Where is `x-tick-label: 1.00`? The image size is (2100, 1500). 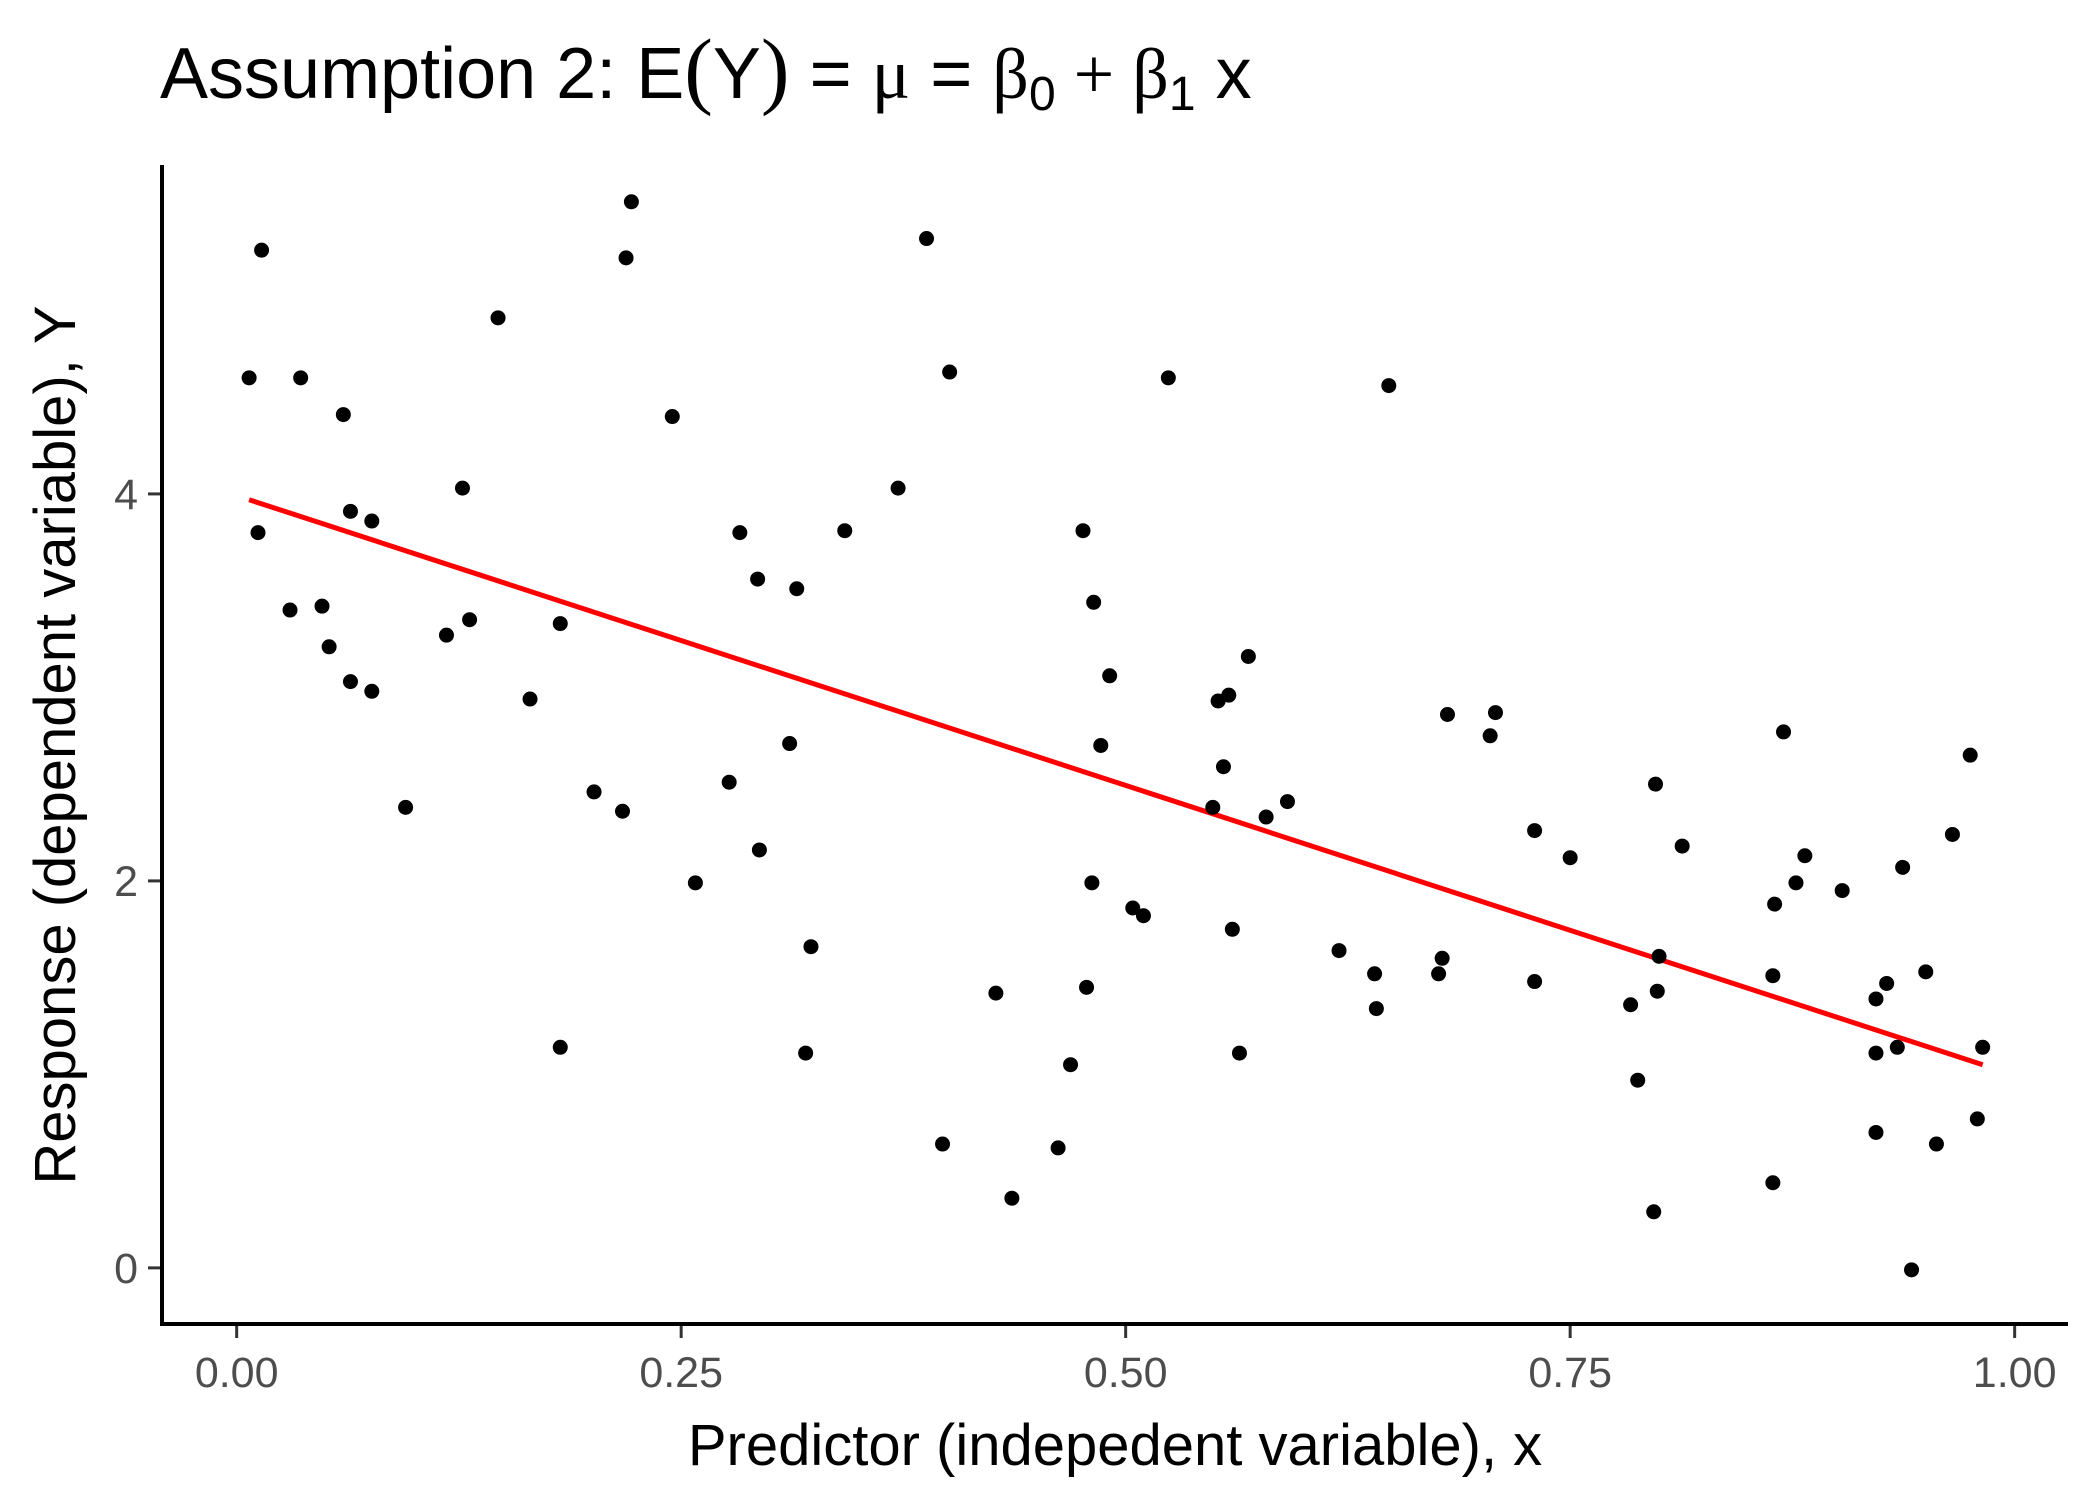
x-tick-label: 1.00 is located at coordinates (2015, 1373).